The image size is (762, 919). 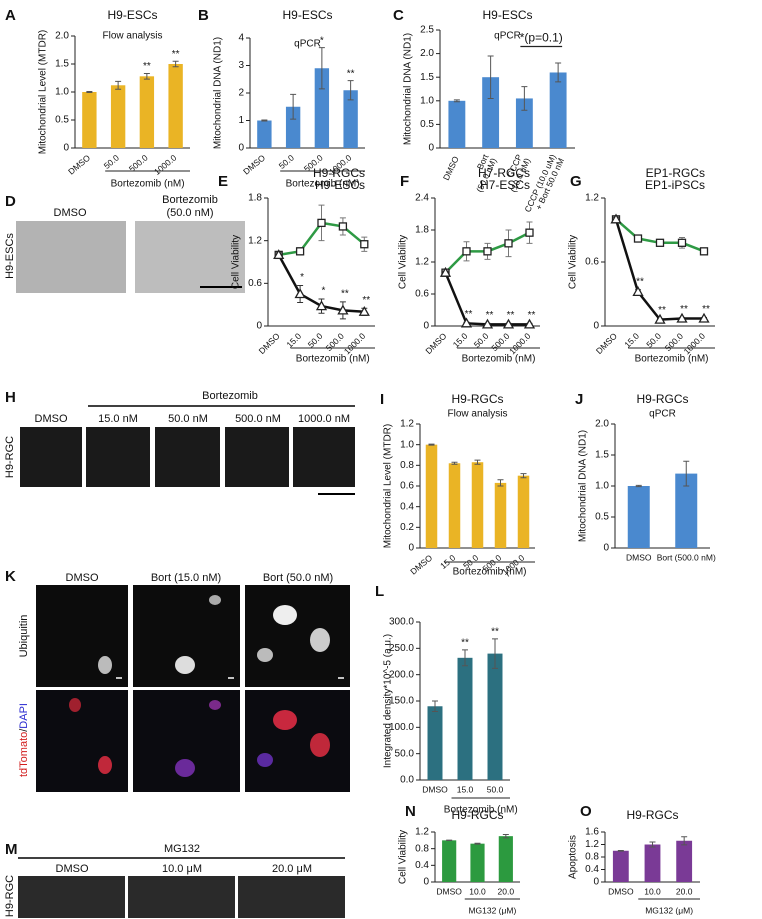 I want to click on legend-entry: H9-ESCs, so click(x=340, y=185).